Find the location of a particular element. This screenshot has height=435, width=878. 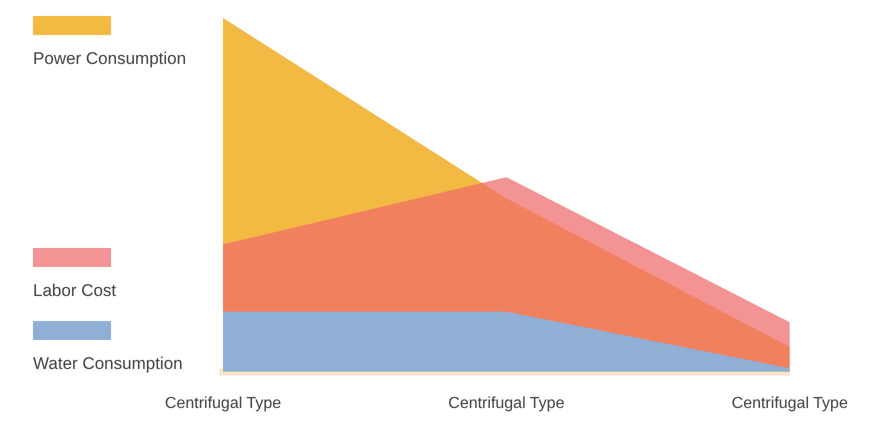

legend-label: Labor Cost is located at coordinates (74, 291).